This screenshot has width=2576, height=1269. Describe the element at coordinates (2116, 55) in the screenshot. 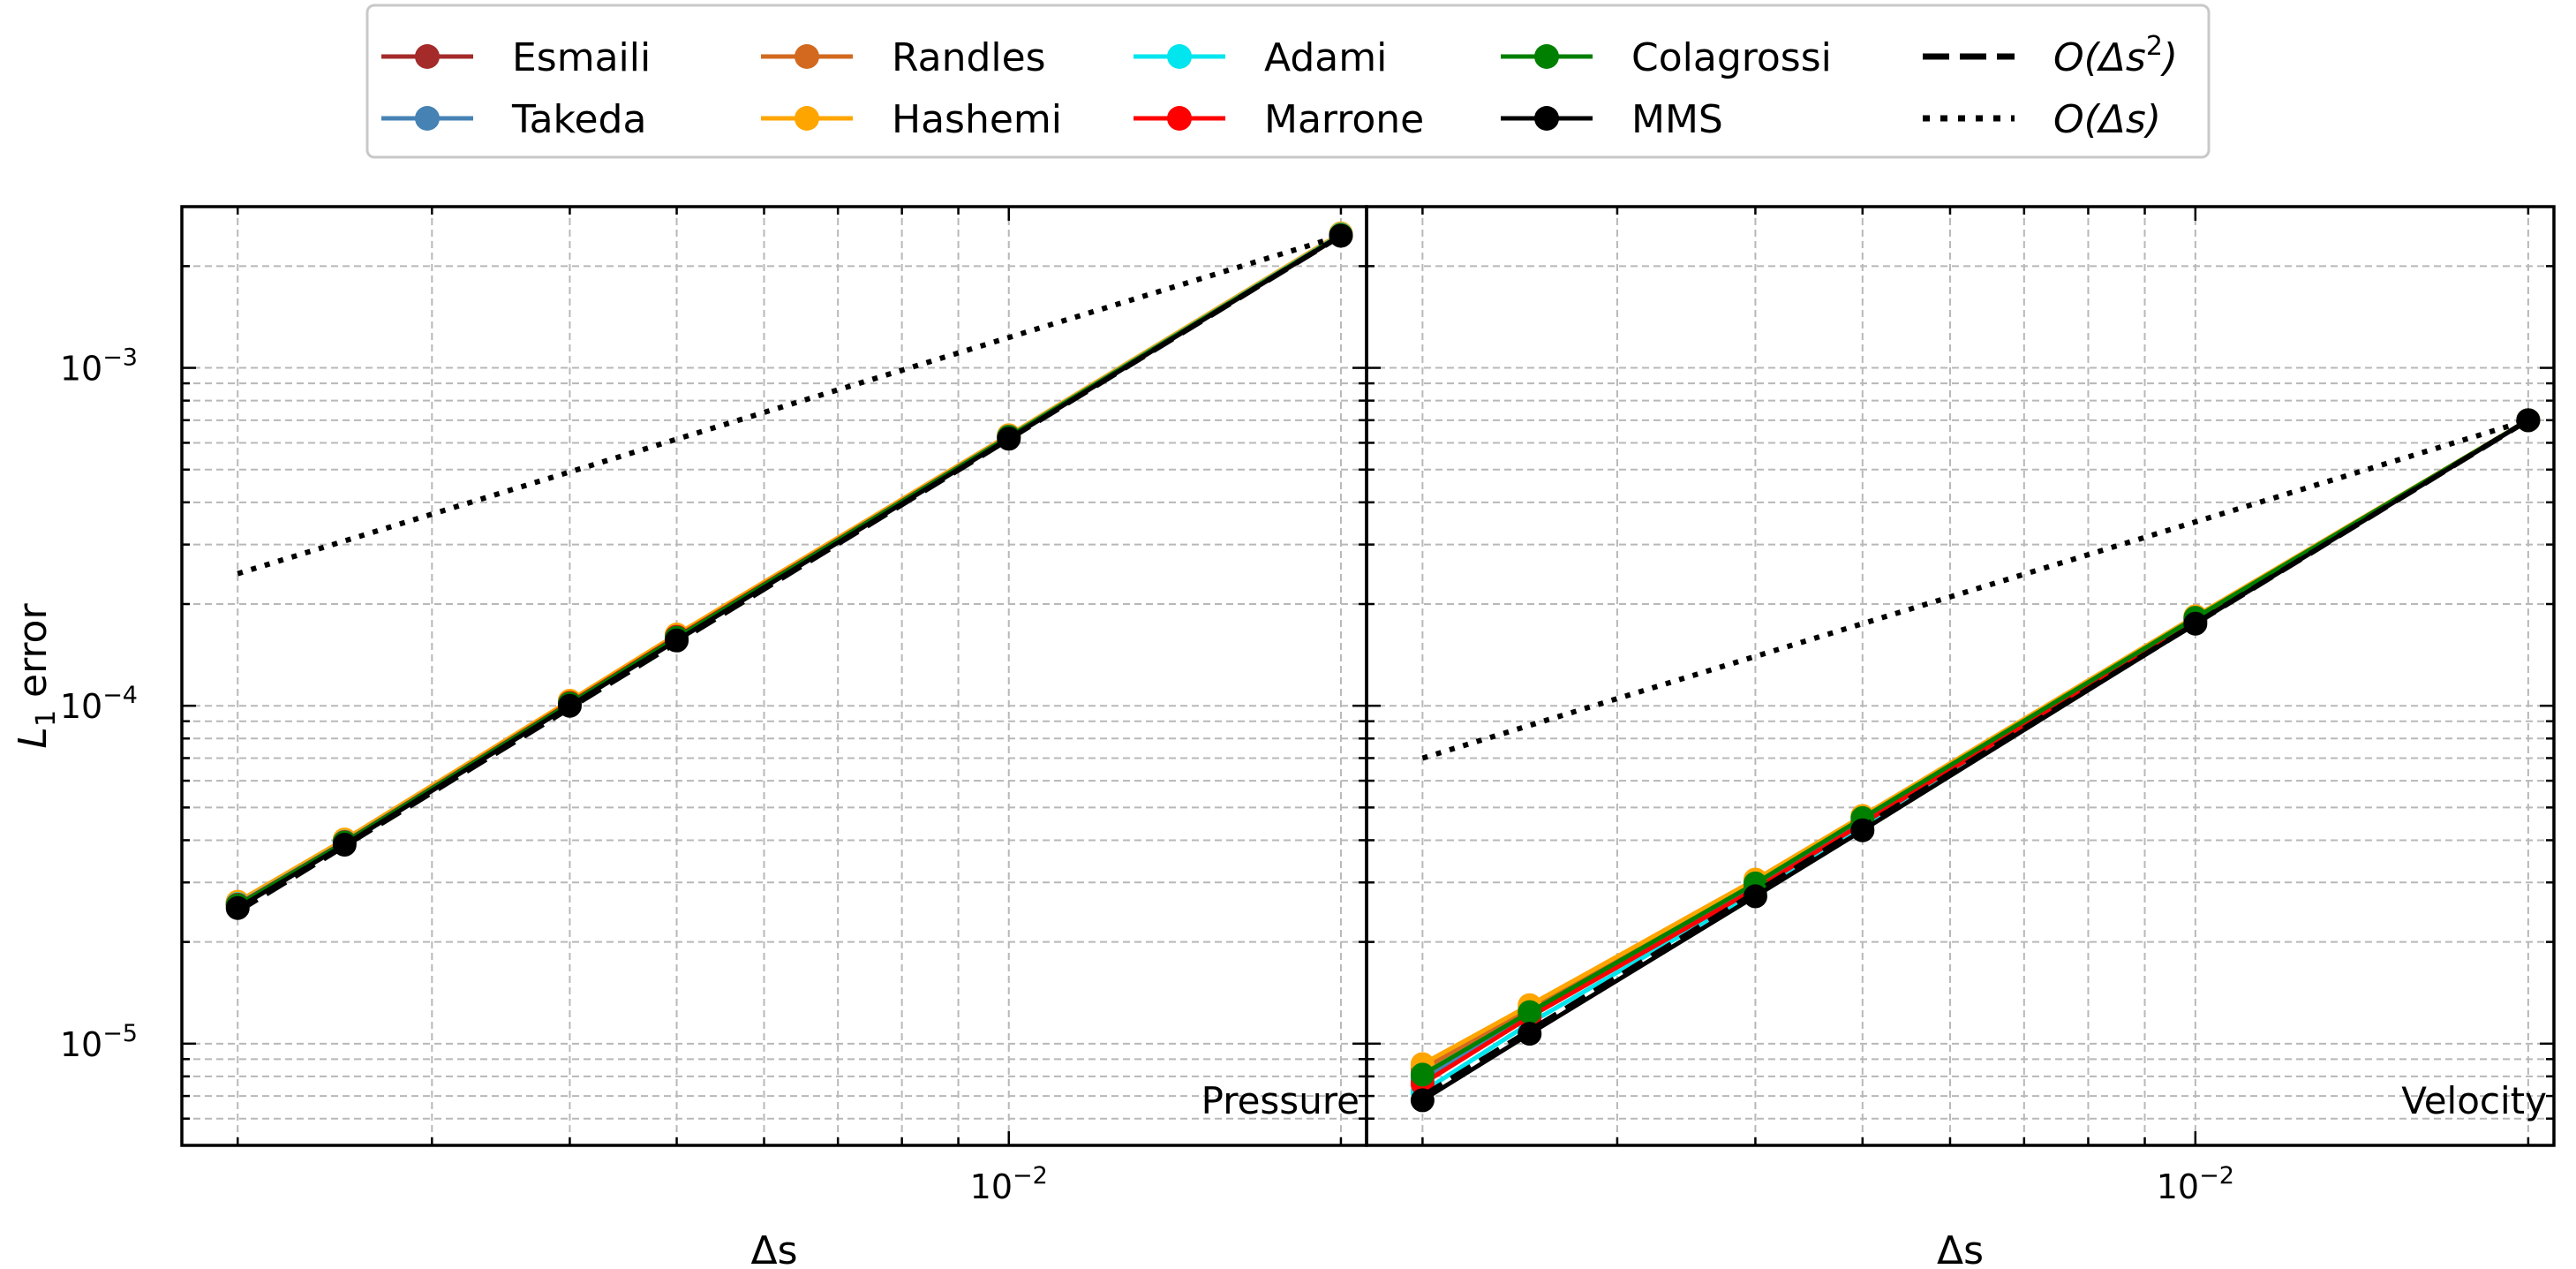

I see `legend-label-o-s: O(Δs2)` at that location.